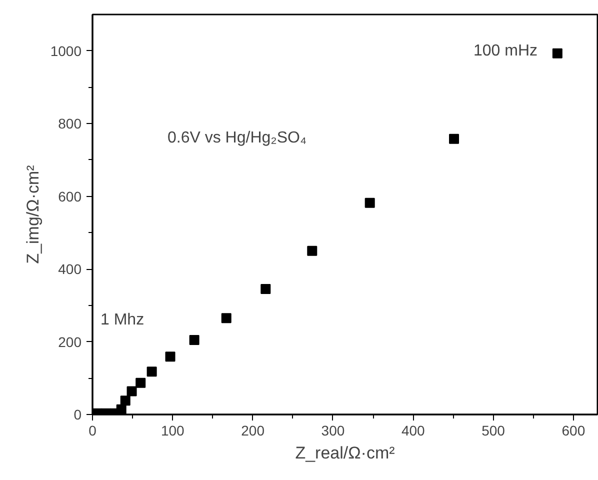 The height and width of the screenshot is (480, 598). Describe the element at coordinates (92, 430) in the screenshot. I see `x-tick-label: 0` at that location.